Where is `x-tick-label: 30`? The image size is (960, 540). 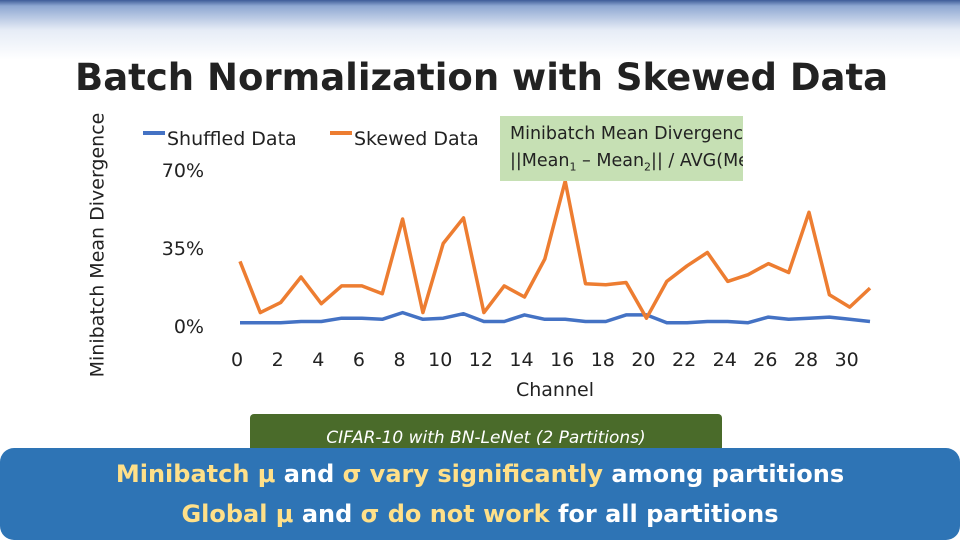
x-tick-label: 30 is located at coordinates (847, 360).